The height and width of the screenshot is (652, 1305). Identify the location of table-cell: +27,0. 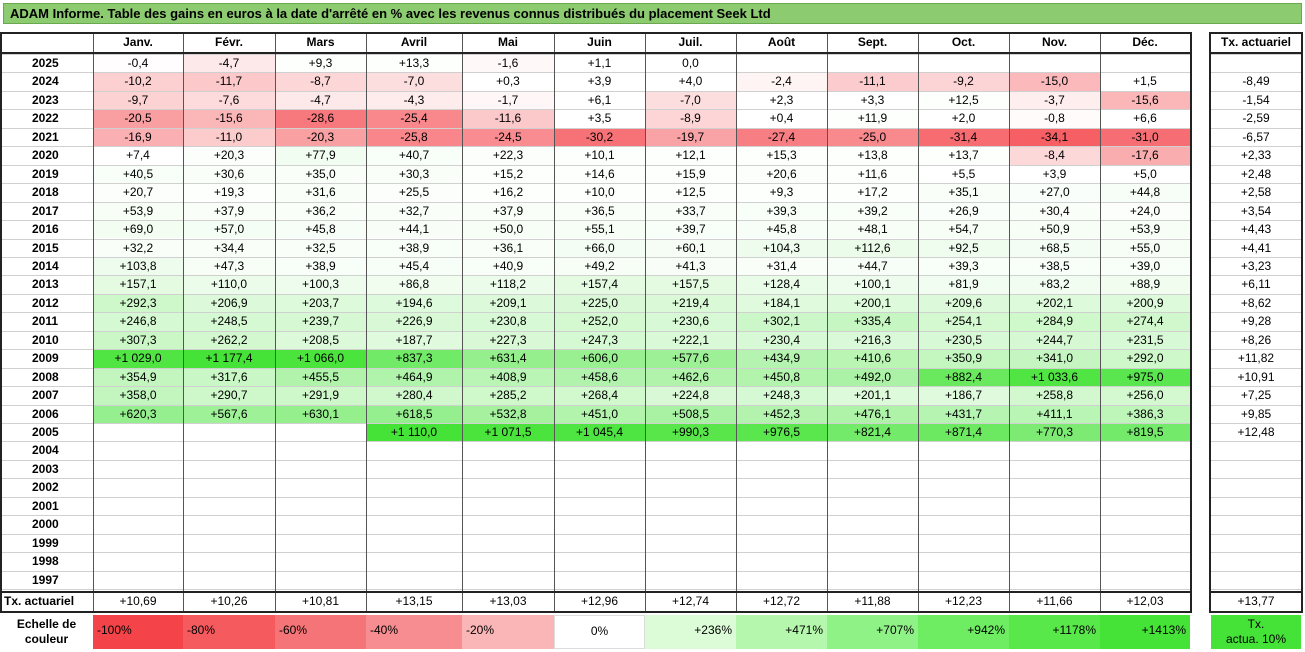
(1054, 192).